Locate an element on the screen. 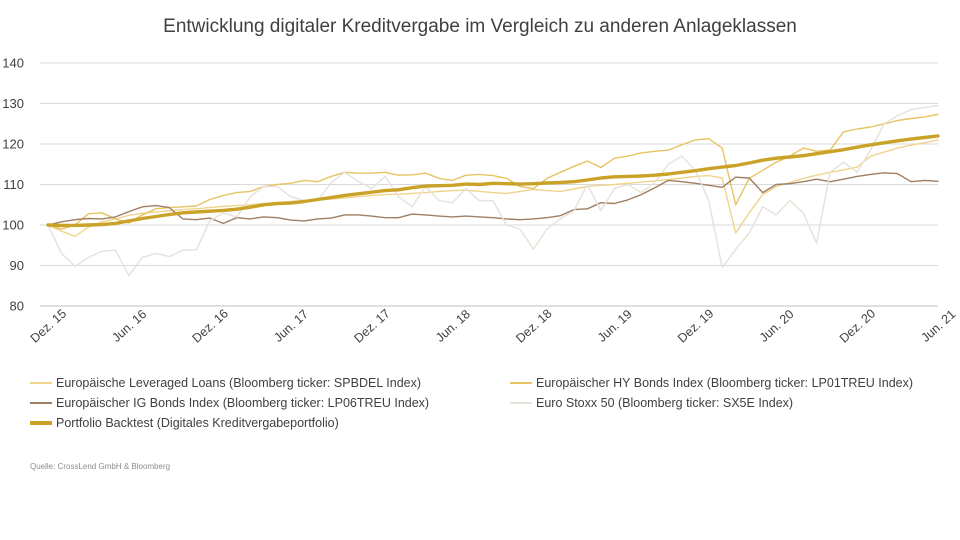 Image resolution: width=960 pixels, height=540 pixels. x-tick-label: Dez. 15 is located at coordinates (48, 325).